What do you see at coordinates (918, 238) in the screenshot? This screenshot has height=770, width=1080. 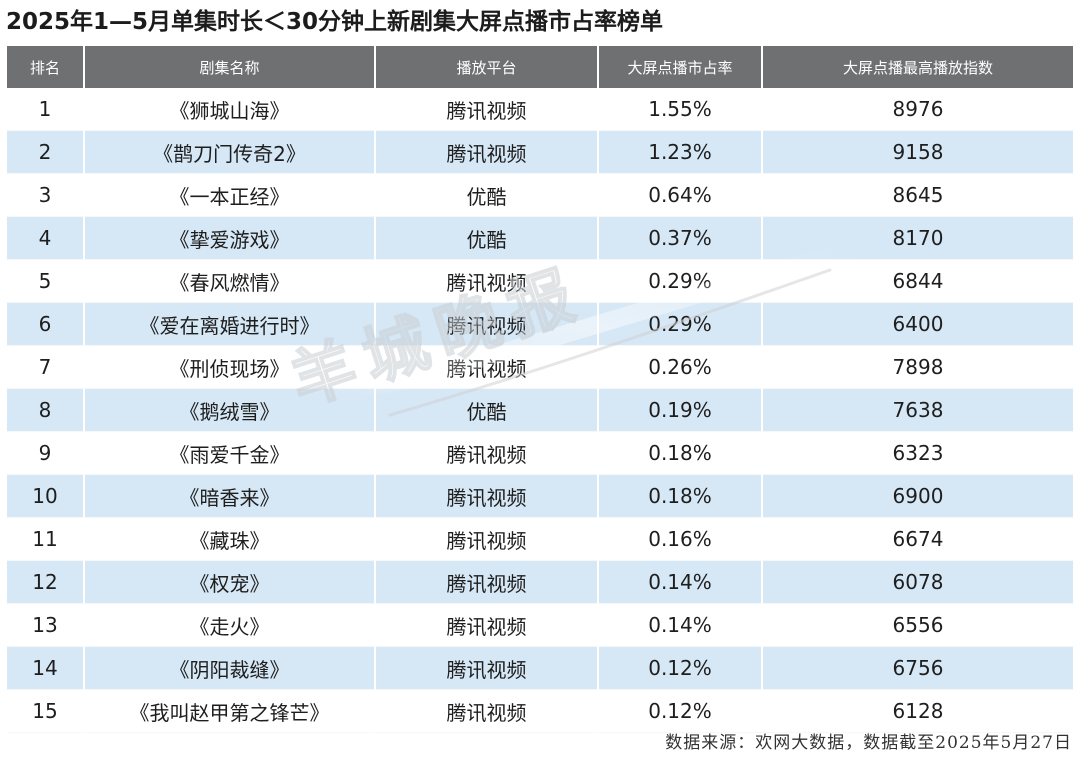 I see `max-index-cell: 8170` at bounding box center [918, 238].